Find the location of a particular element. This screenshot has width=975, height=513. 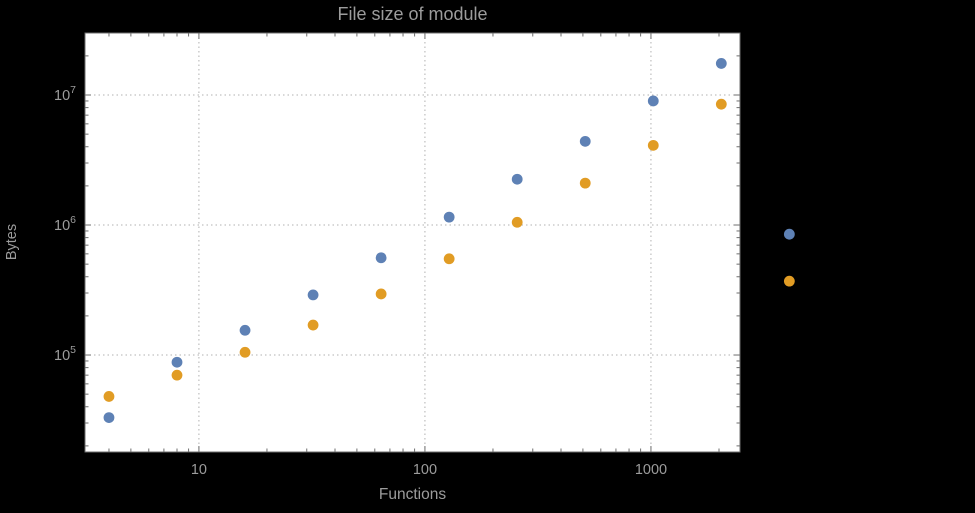

x-axis-label: Functions is located at coordinates (412, 494).